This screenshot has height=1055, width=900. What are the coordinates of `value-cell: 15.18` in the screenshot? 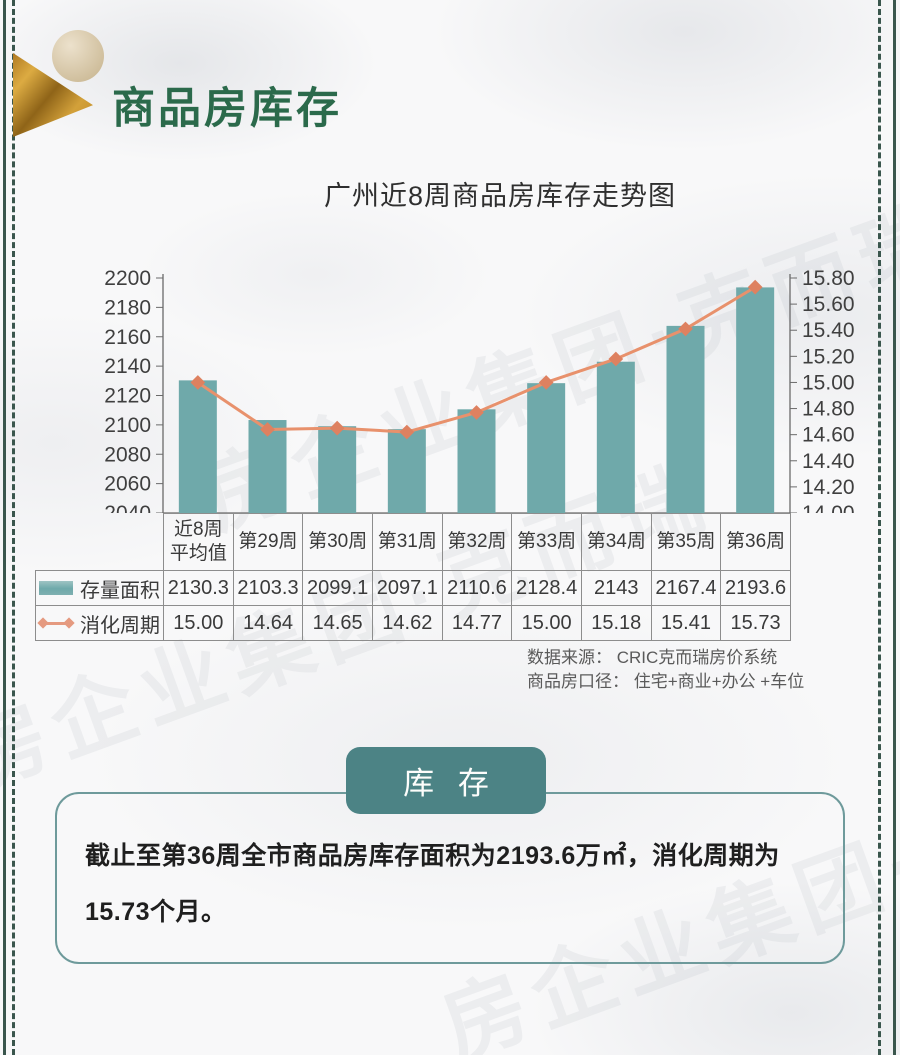 It's located at (616, 623).